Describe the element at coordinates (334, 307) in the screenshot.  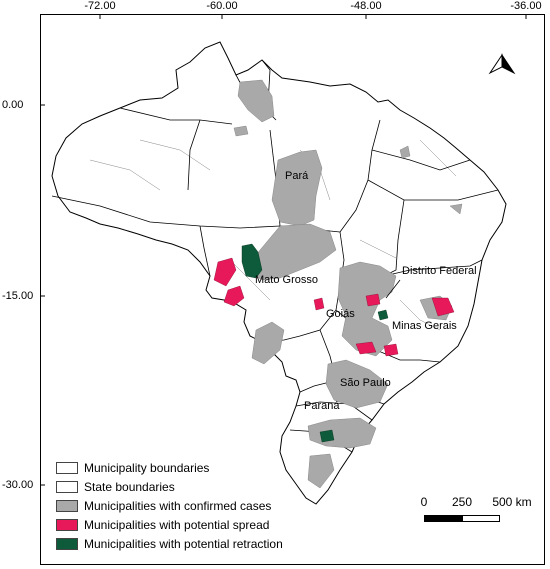
I see `potential-spread-areas` at that location.